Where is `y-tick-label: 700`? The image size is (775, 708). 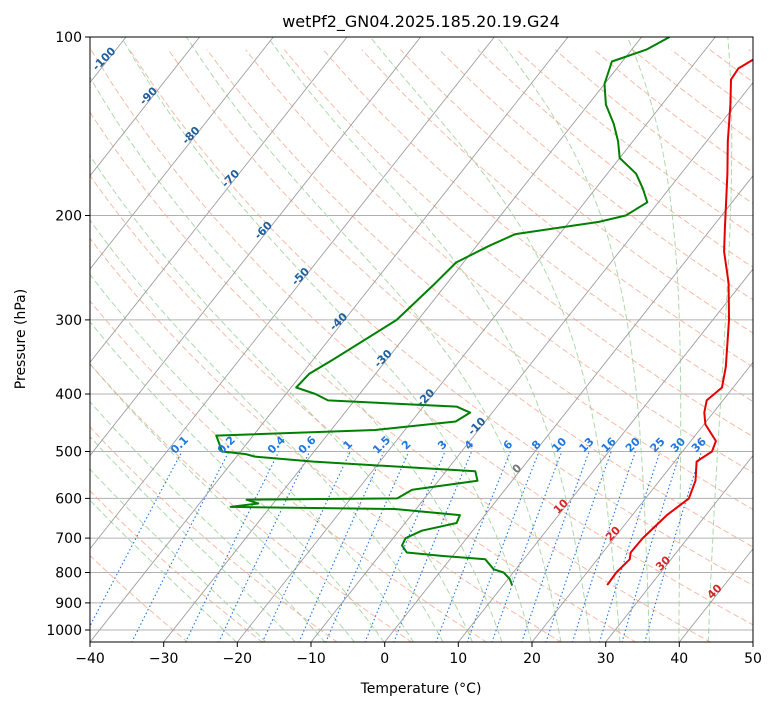 y-tick-label: 700 is located at coordinates (68, 539).